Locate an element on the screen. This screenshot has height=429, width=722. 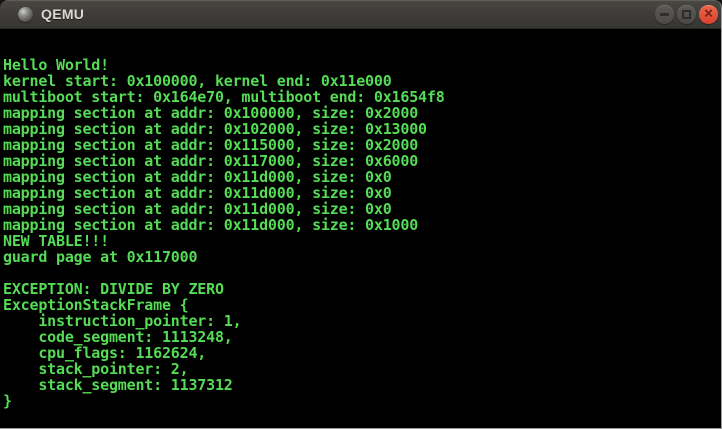
terminal-line: EXCEPTION: DIVIDE BY ZERO is located at coordinates (113, 289).